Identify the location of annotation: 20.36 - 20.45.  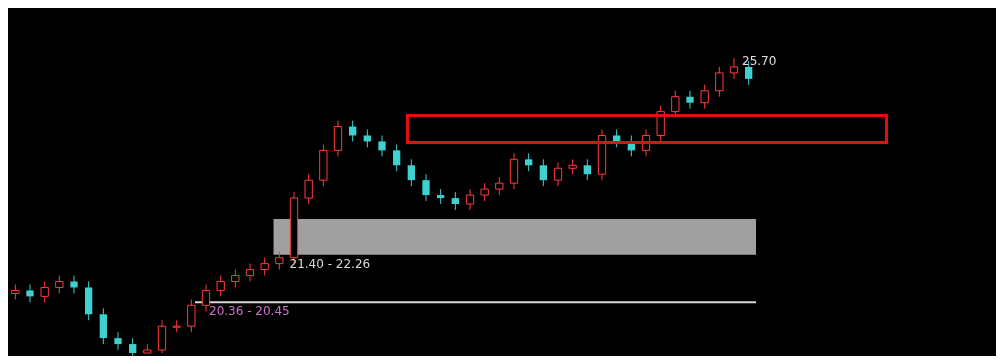
(249, 311).